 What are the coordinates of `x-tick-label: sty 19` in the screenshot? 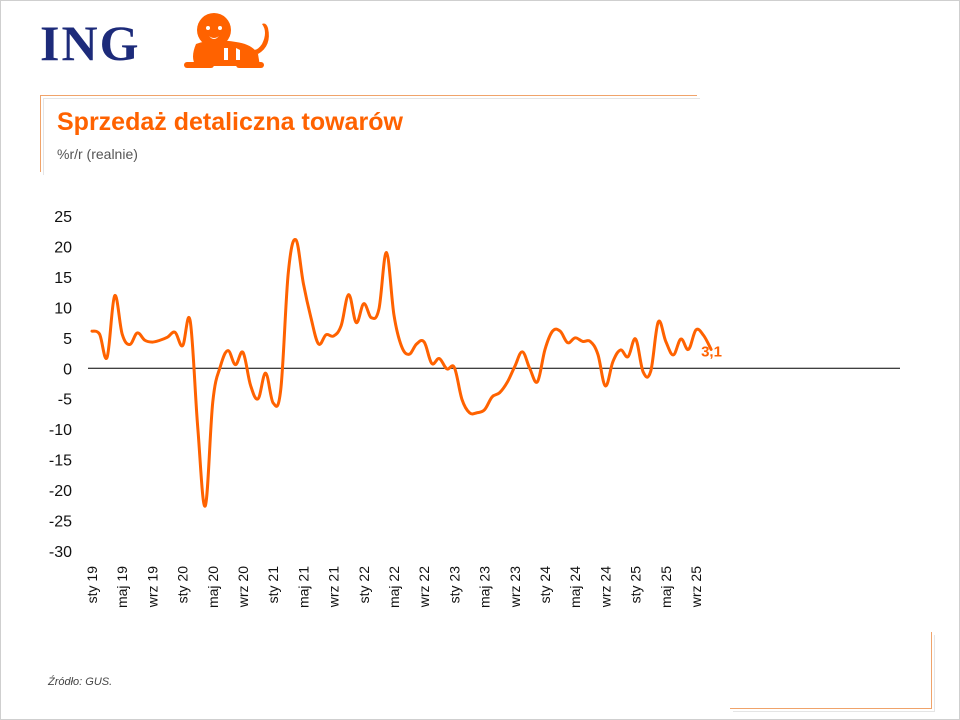 It's located at (92, 585).